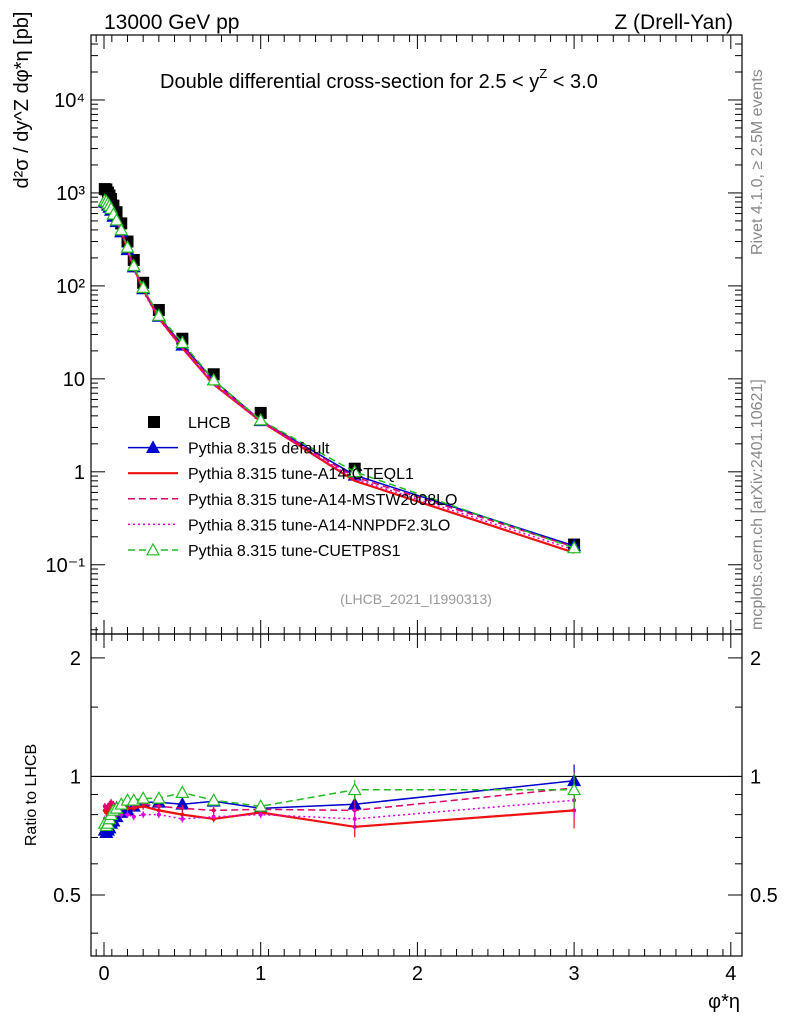  Describe the element at coordinates (755, 777) in the screenshot. I see `ratio-tick-label-right: 1` at that location.